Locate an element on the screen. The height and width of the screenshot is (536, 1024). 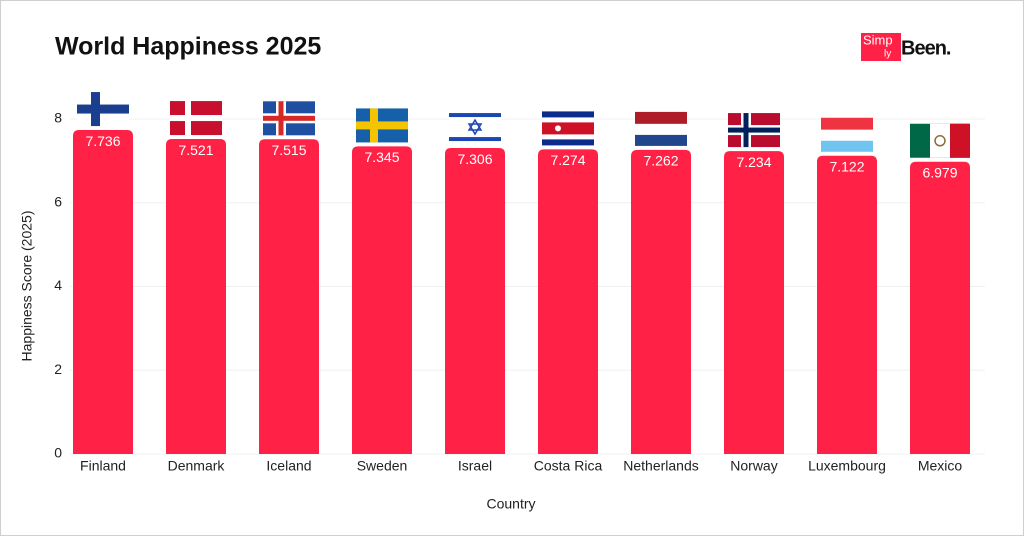
x-tick-label: Israel is located at coordinates (475, 466).